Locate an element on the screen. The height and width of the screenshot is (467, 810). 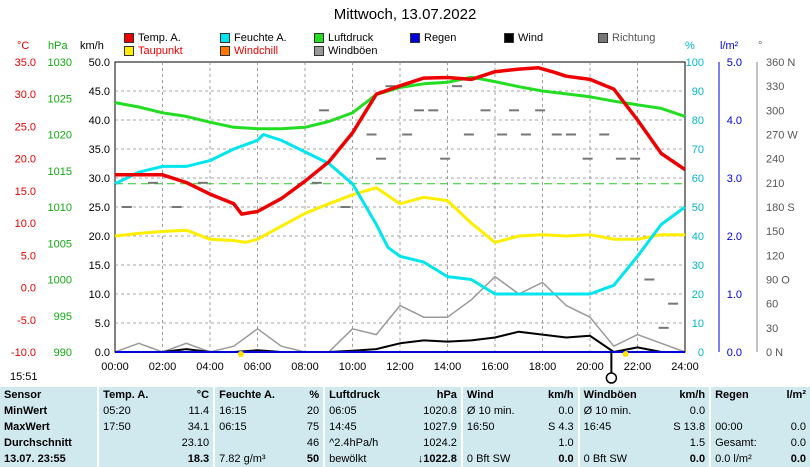
kmh-tick-label: 5.0 is located at coordinates (102, 324).